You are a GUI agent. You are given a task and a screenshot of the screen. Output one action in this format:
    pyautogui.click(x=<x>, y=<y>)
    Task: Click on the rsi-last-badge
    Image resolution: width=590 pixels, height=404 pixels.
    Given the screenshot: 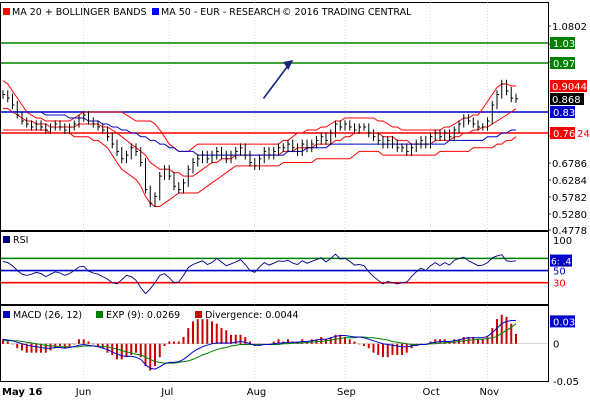 What is the action you would take?
    pyautogui.click(x=561, y=260)
    